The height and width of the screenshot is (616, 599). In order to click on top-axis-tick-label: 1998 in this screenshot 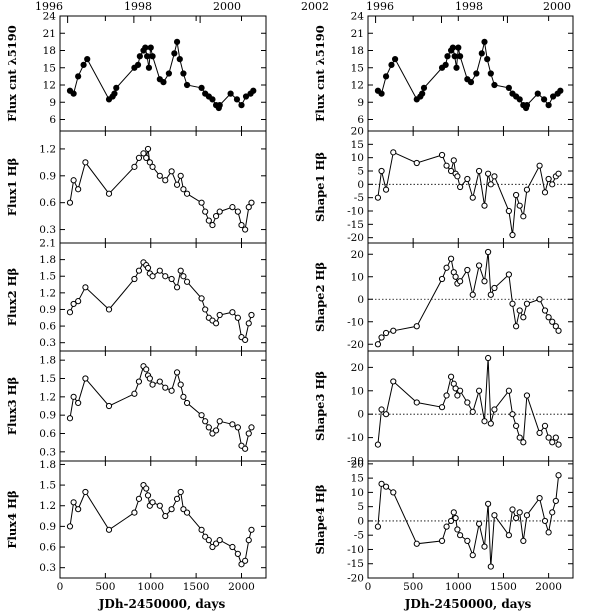, I will do `click(469, 6)`.